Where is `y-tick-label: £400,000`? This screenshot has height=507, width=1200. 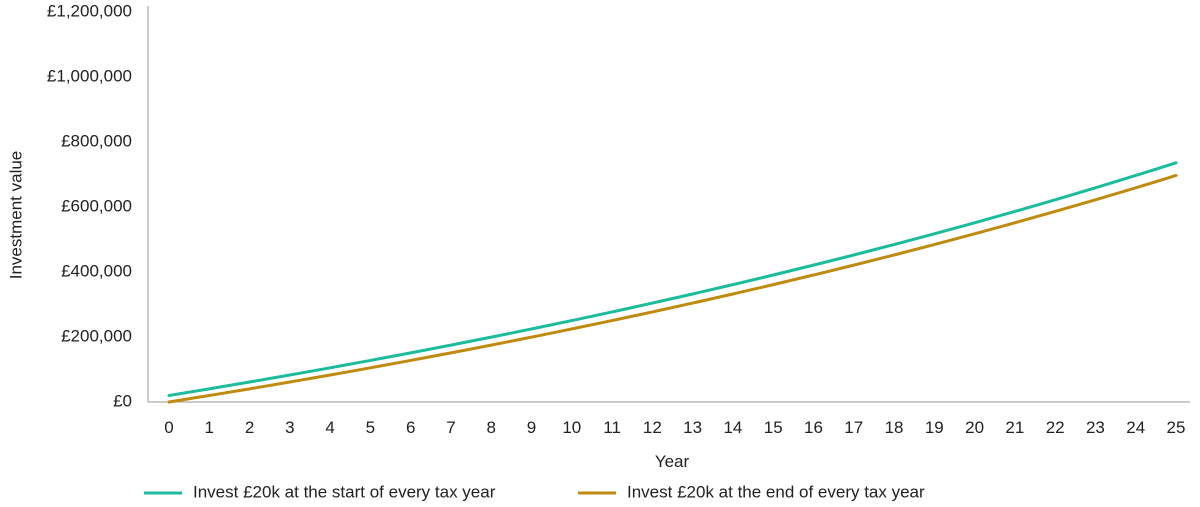
y-tick-label: £400,000 is located at coordinates (96, 270).